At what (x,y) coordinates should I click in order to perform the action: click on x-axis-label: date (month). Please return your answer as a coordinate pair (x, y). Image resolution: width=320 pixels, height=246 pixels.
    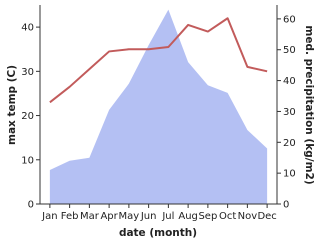
    Looking at the image, I should click on (158, 233).